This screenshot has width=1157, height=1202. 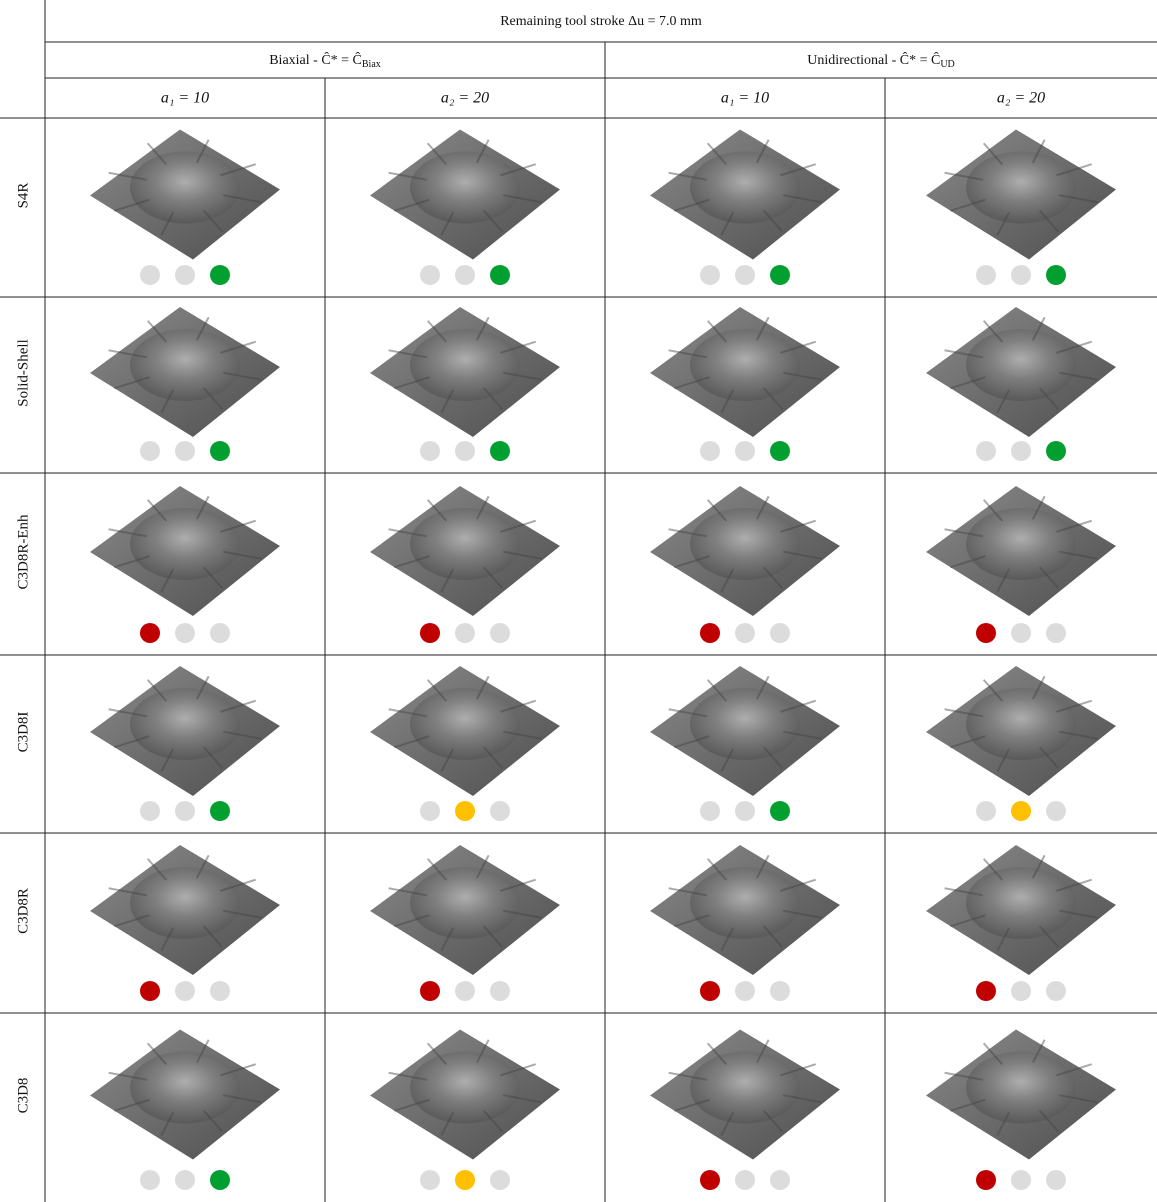 I want to click on group-subscript: Biax, so click(x=371, y=64).